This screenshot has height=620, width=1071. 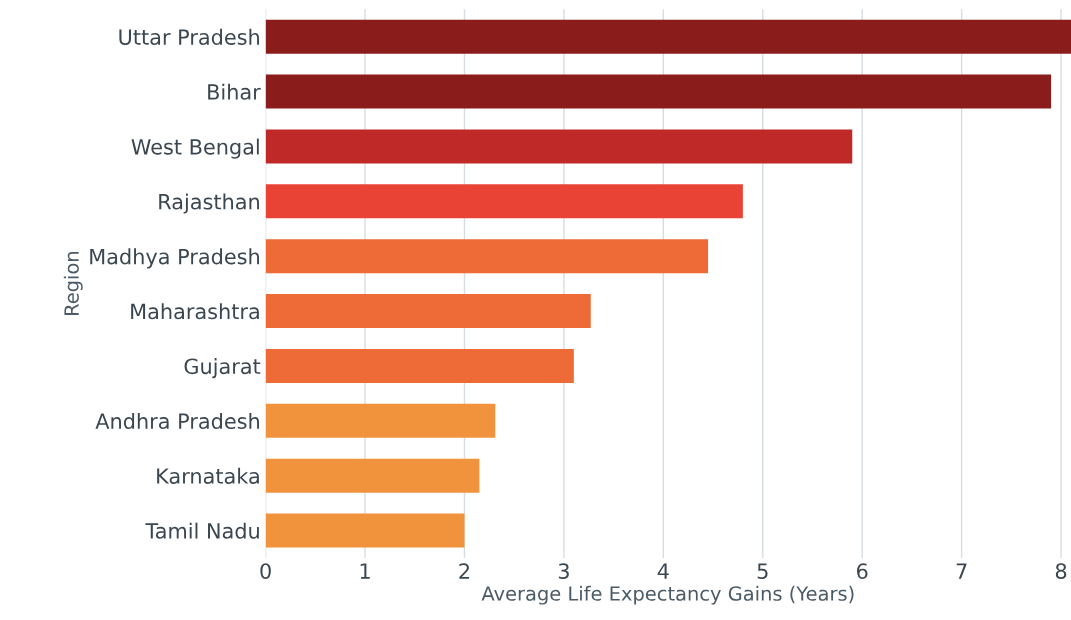 I want to click on x-tick-label: 3, so click(x=563, y=571).